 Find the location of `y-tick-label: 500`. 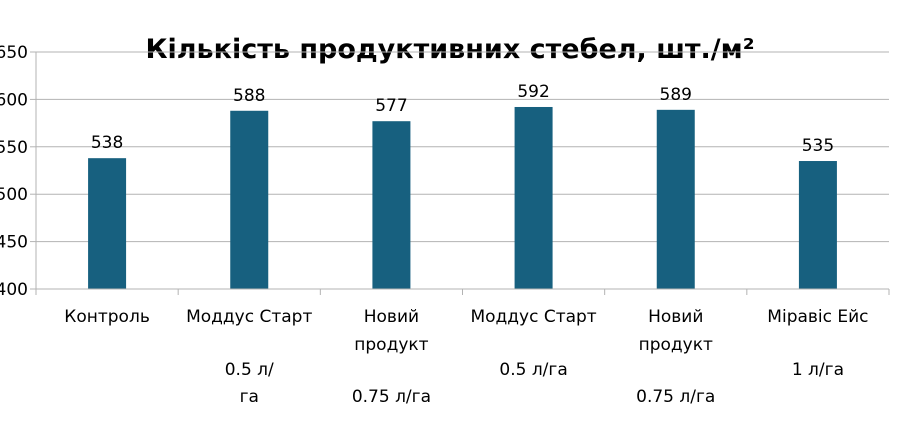

y-tick-label: 500 is located at coordinates (14, 195).